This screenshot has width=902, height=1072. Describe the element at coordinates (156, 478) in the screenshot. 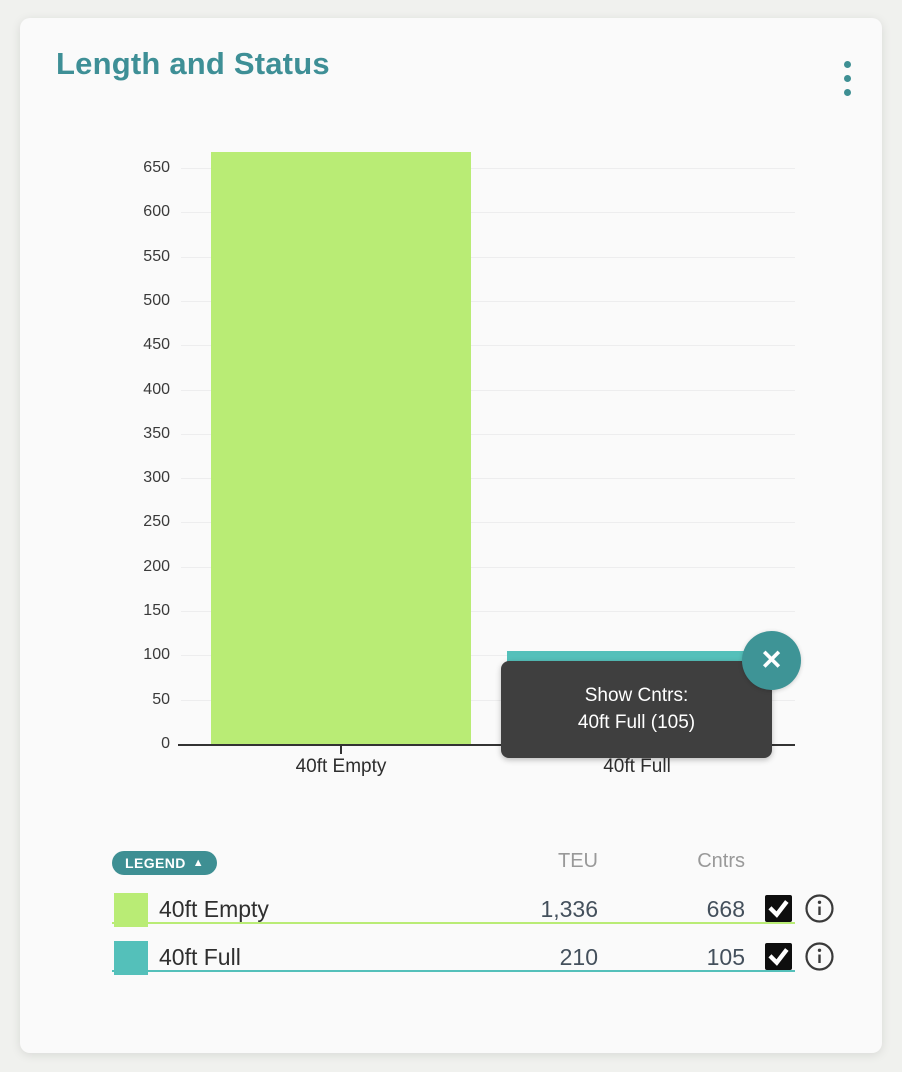

I see `y-axis-tick-label: 300` at that location.